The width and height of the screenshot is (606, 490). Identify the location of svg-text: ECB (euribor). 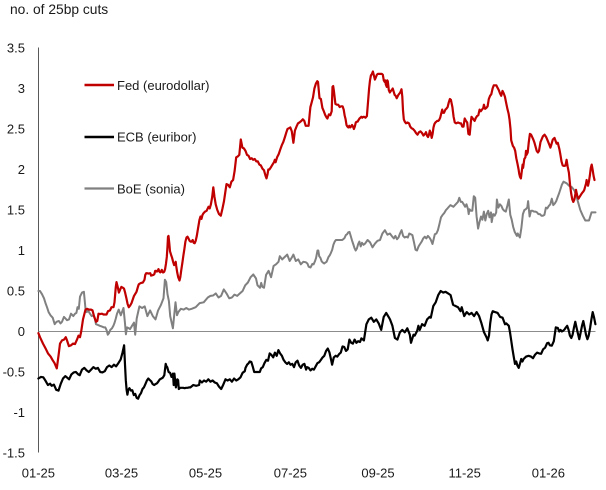
(156, 137).